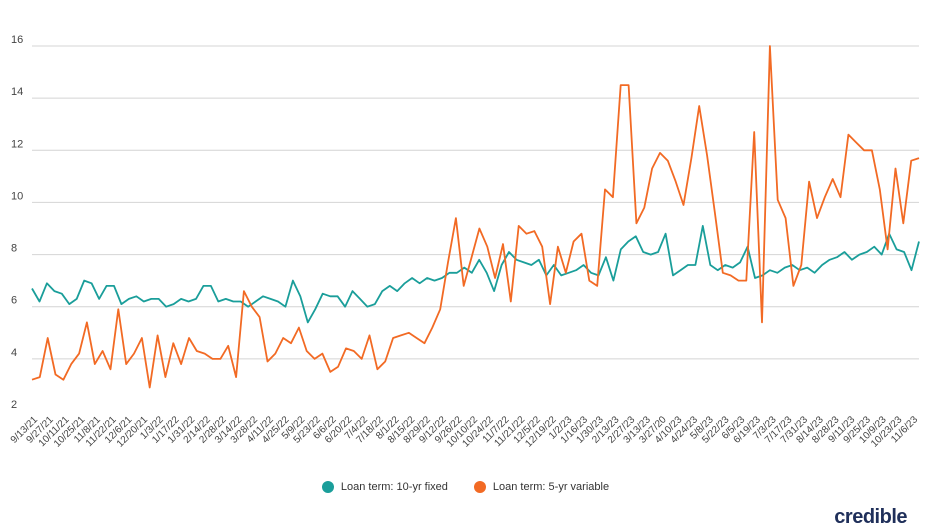 The height and width of the screenshot is (529, 931). Describe the element at coordinates (17, 40) in the screenshot. I see `y-tick-label: 16` at that location.